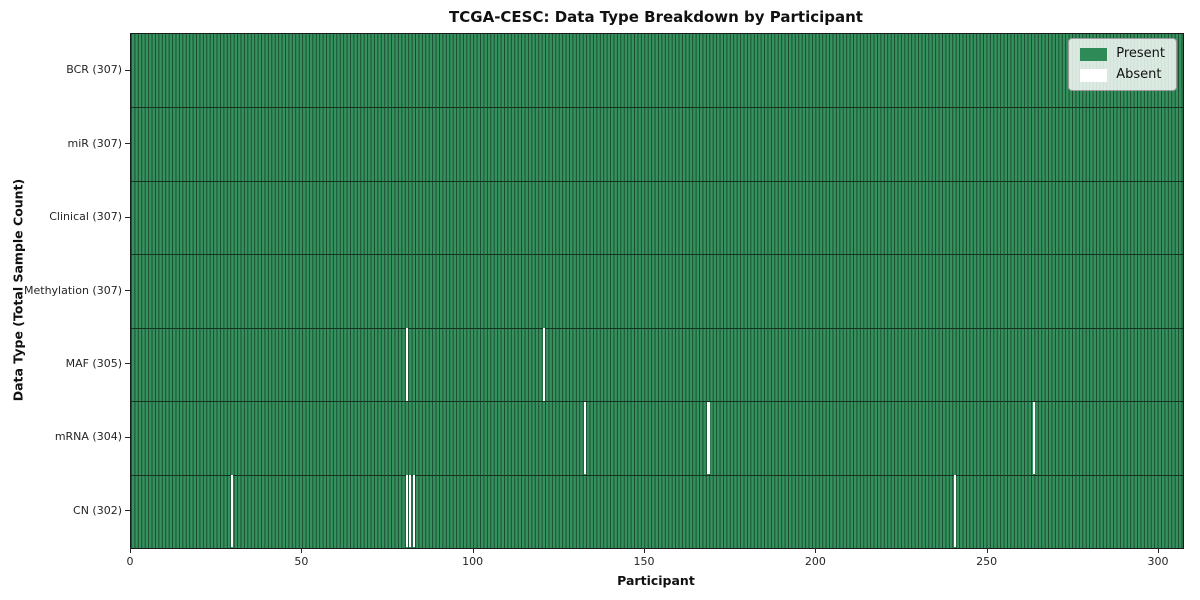  I want to click on ytick-mark-mRNA, so click(127, 437).